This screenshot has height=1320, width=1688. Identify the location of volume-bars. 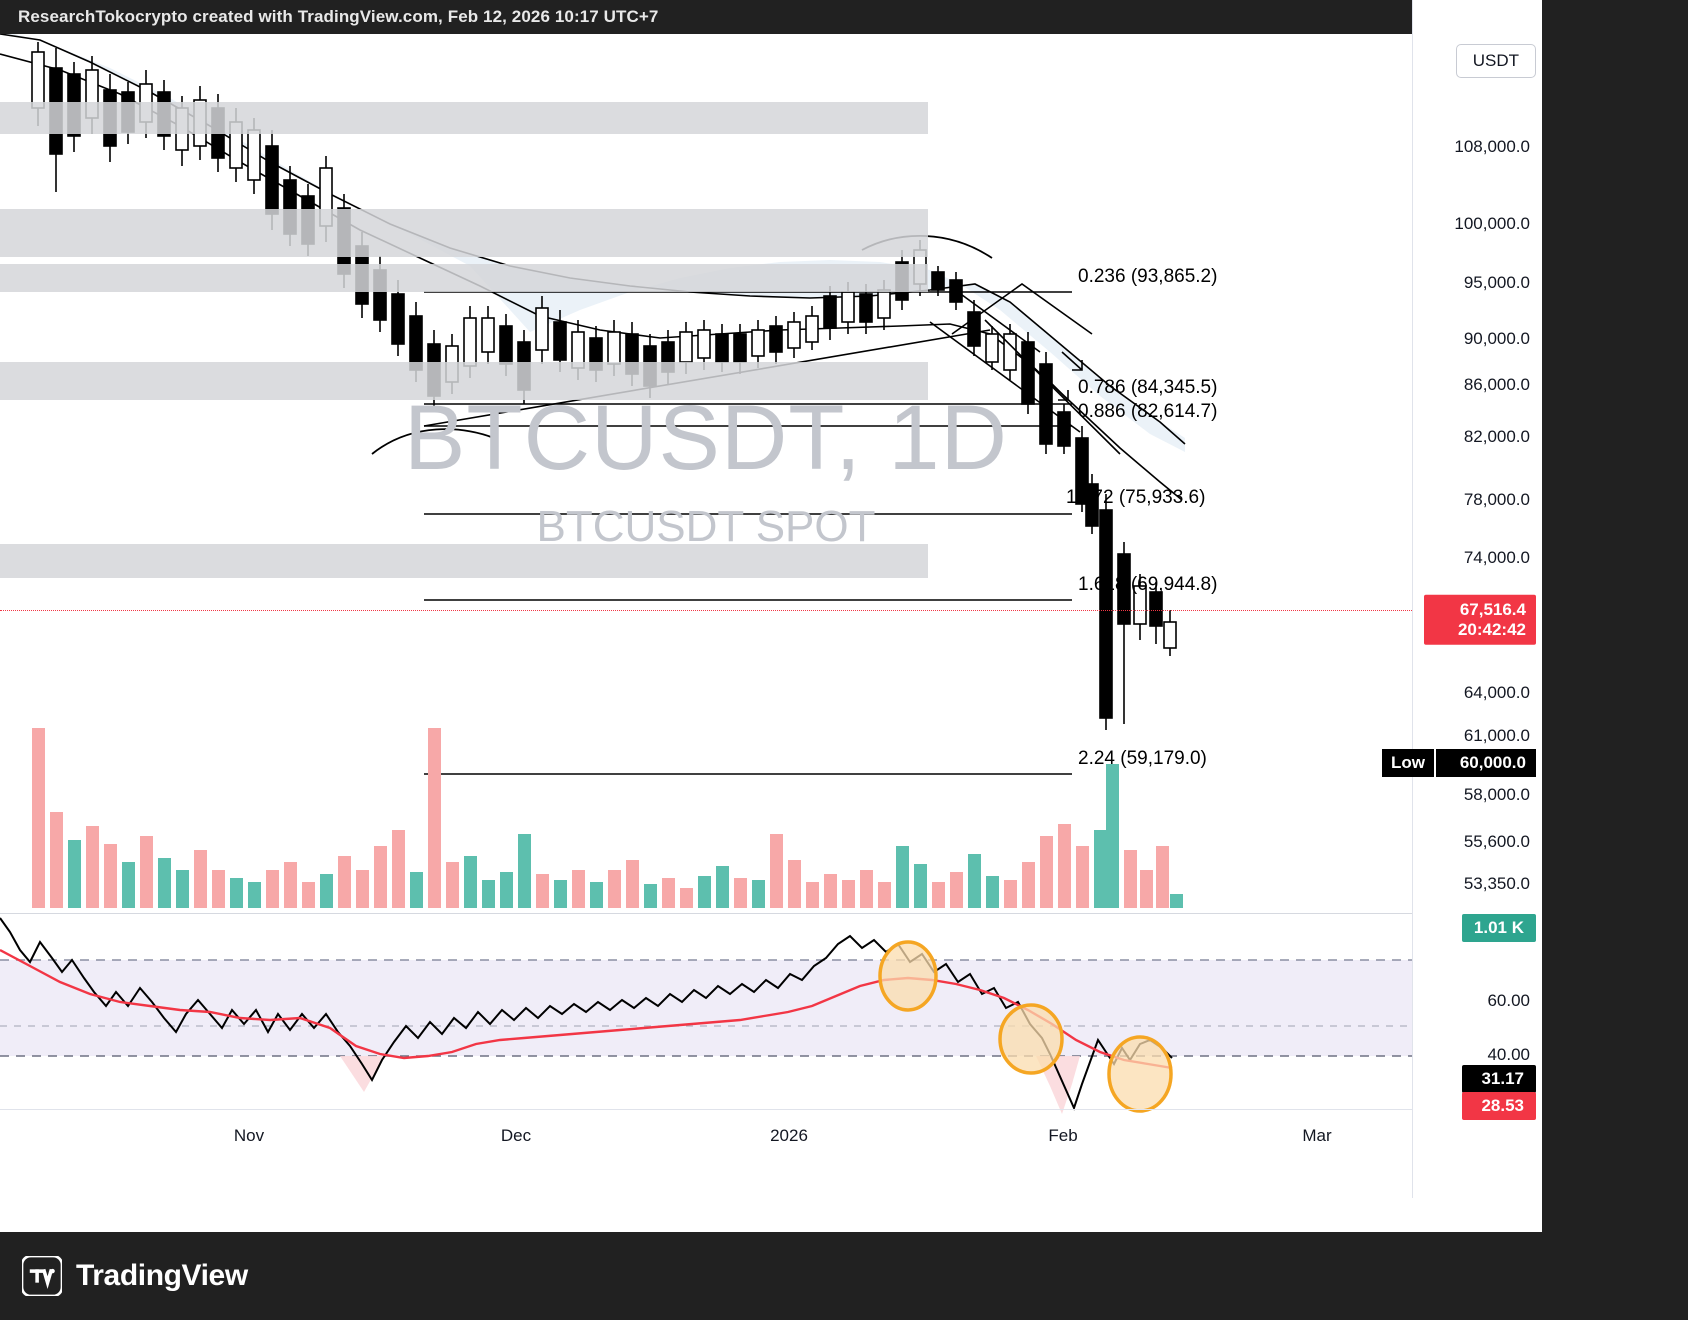
(607, 818).